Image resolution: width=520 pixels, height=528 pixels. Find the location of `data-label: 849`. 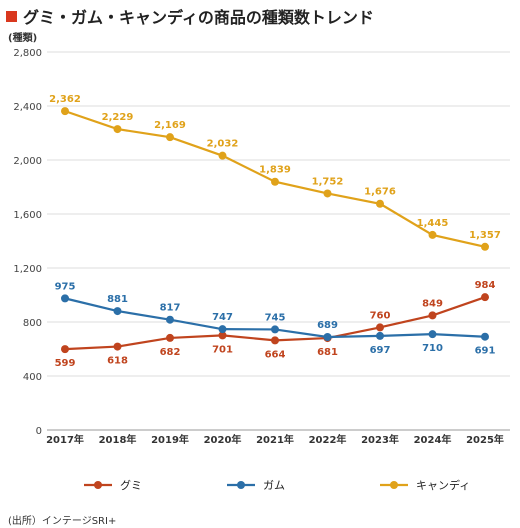

data-label: 849 is located at coordinates (432, 303).